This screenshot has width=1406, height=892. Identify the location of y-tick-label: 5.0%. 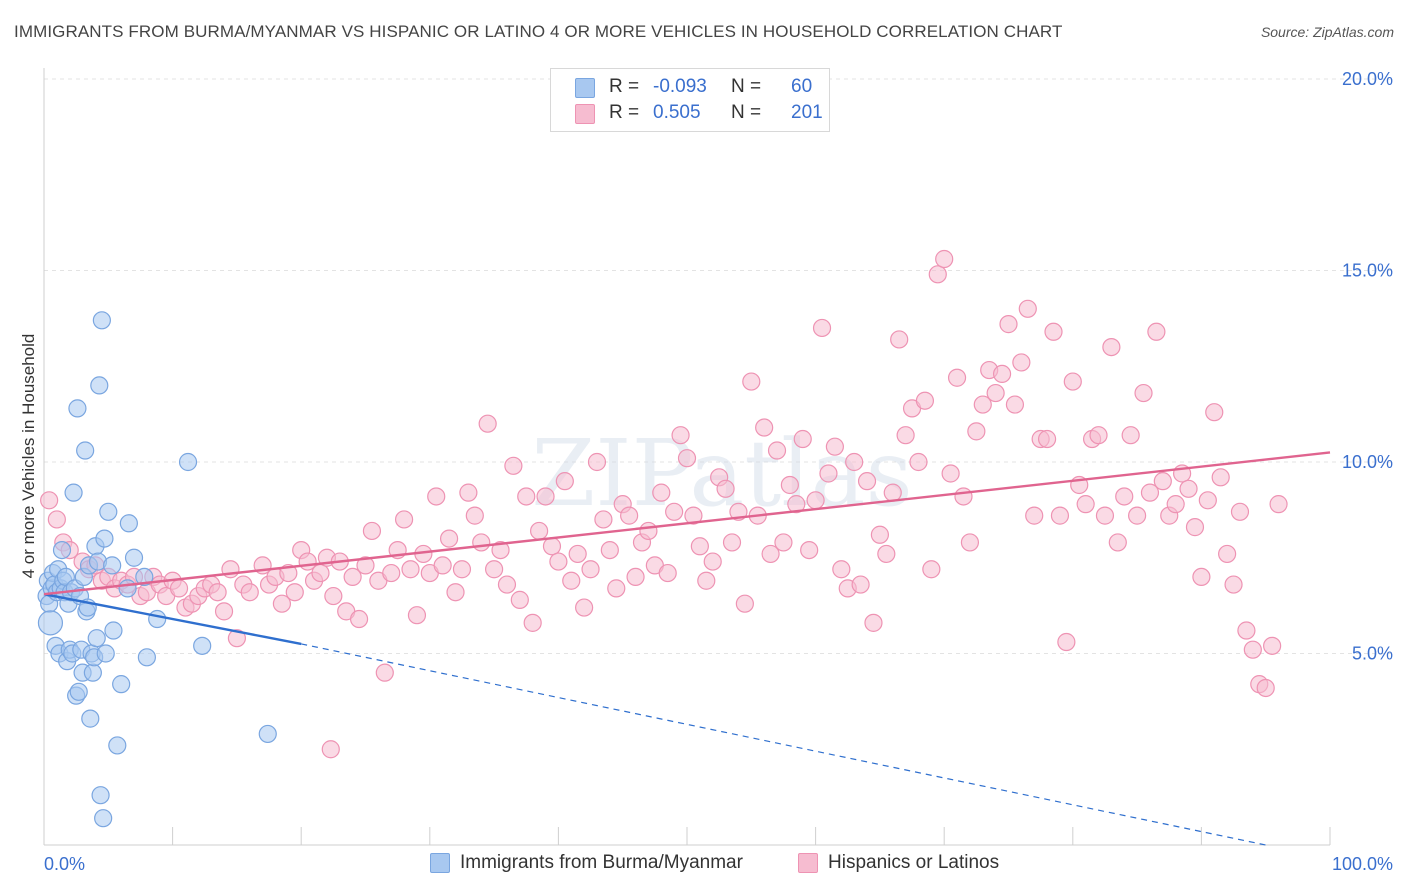
(1372, 654).